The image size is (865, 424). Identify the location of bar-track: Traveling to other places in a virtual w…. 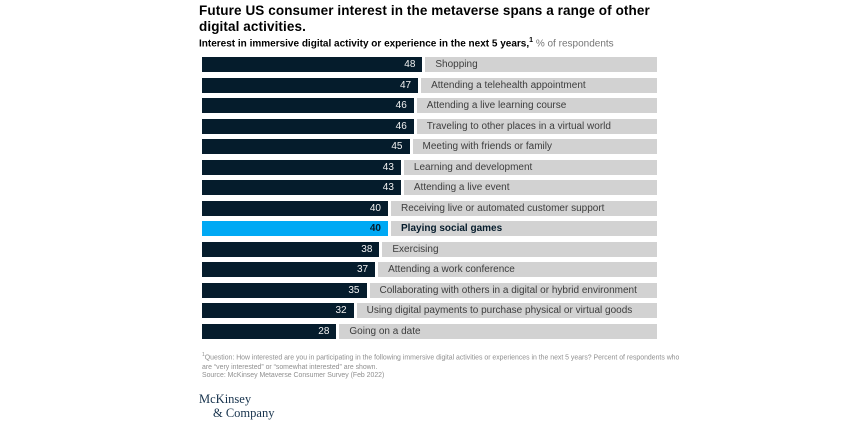
(536, 126).